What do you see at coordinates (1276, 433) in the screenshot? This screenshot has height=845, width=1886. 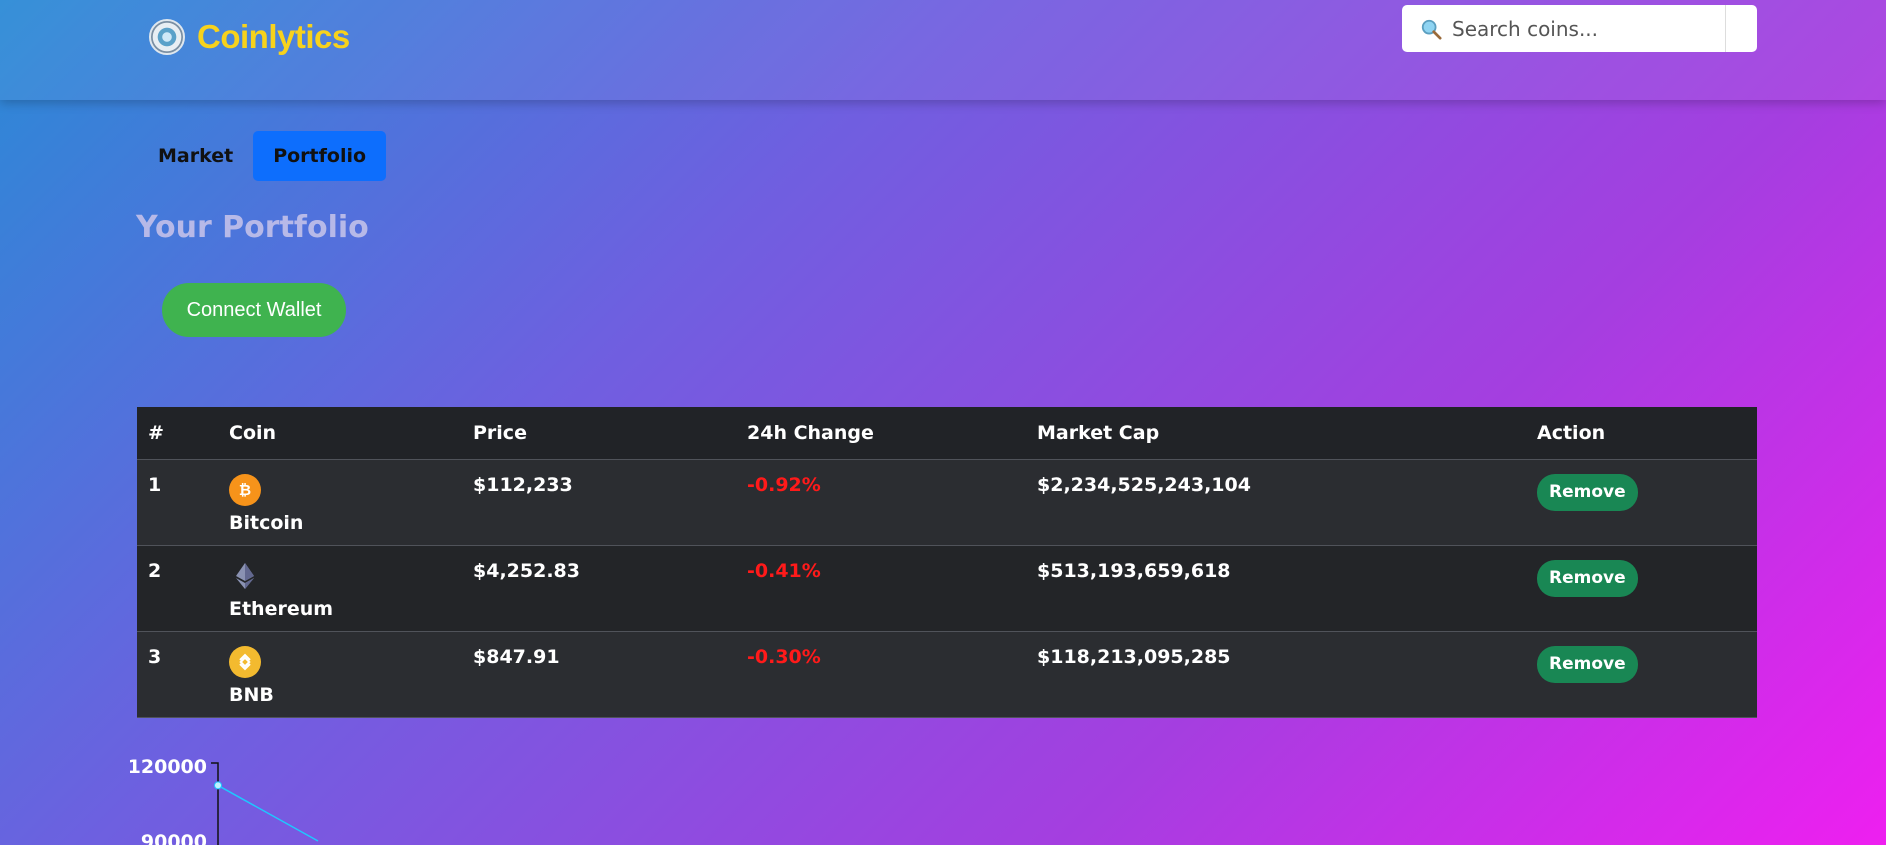 I see `column-market-cap: Market Cap` at bounding box center [1276, 433].